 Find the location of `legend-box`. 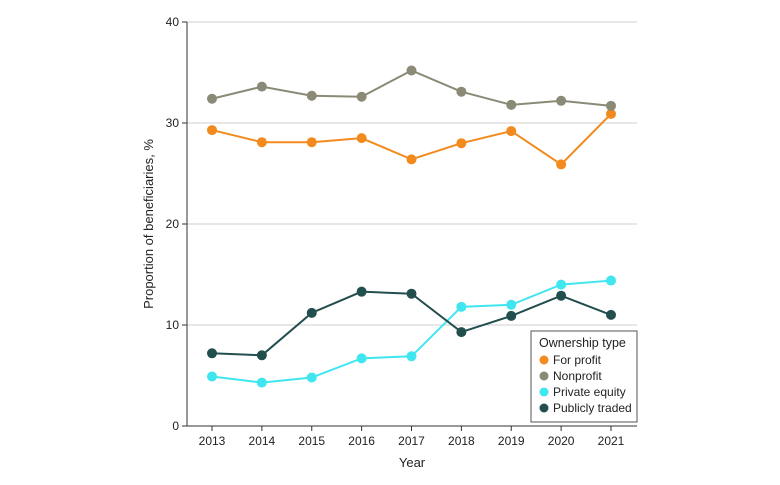

legend-box is located at coordinates (584, 376).